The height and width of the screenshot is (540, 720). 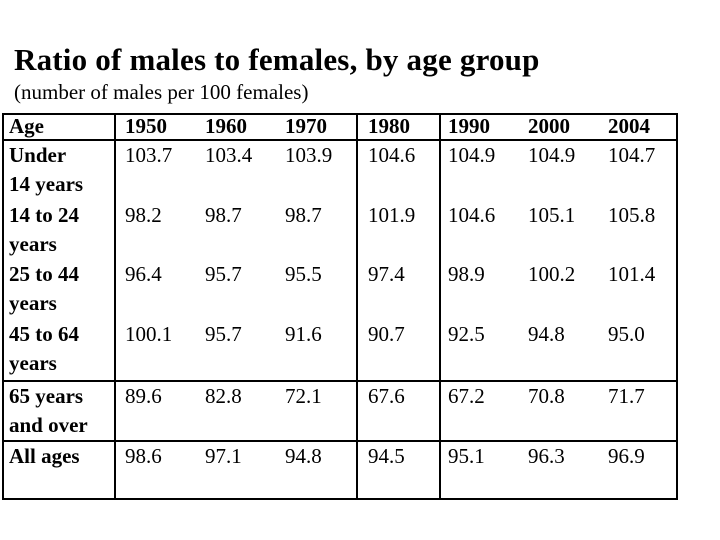 What do you see at coordinates (303, 334) in the screenshot?
I see `value-cell: 91.6` at bounding box center [303, 334].